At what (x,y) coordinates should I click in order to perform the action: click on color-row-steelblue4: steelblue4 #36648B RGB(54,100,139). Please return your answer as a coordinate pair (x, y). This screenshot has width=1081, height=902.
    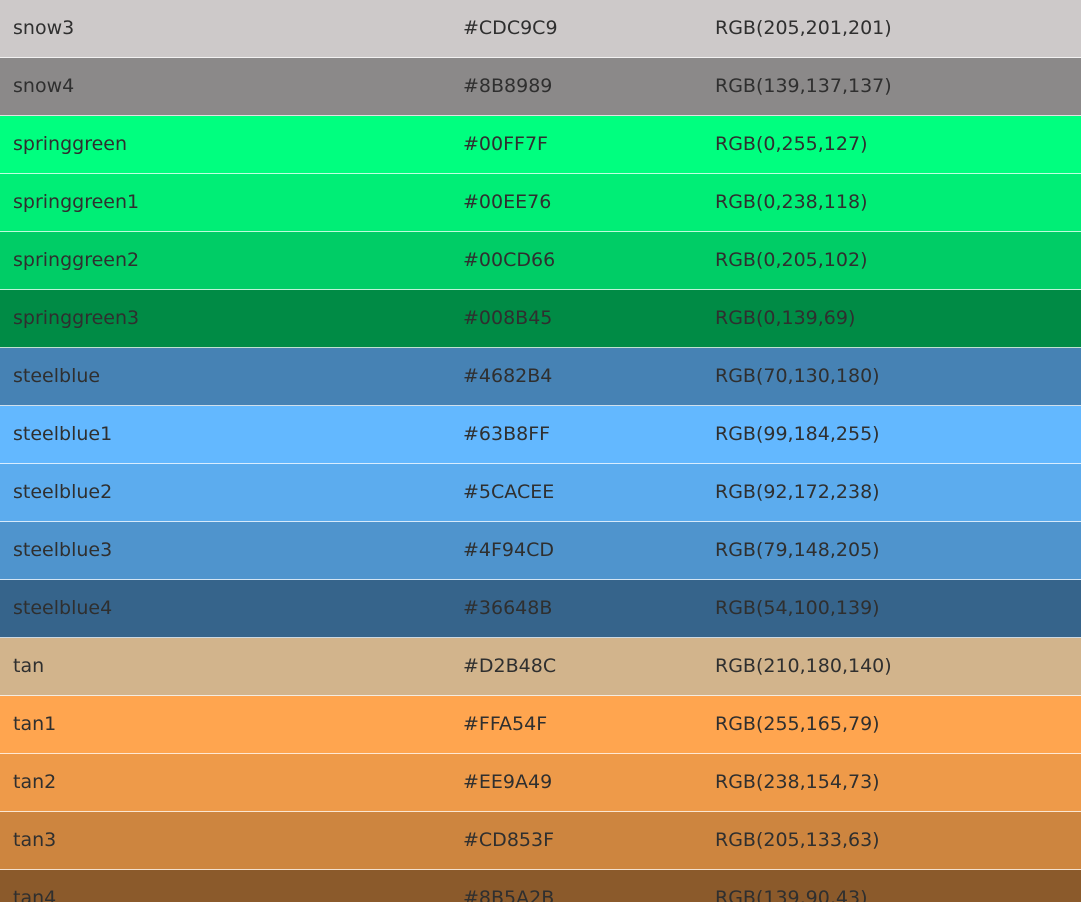
    Looking at the image, I should click on (540, 609).